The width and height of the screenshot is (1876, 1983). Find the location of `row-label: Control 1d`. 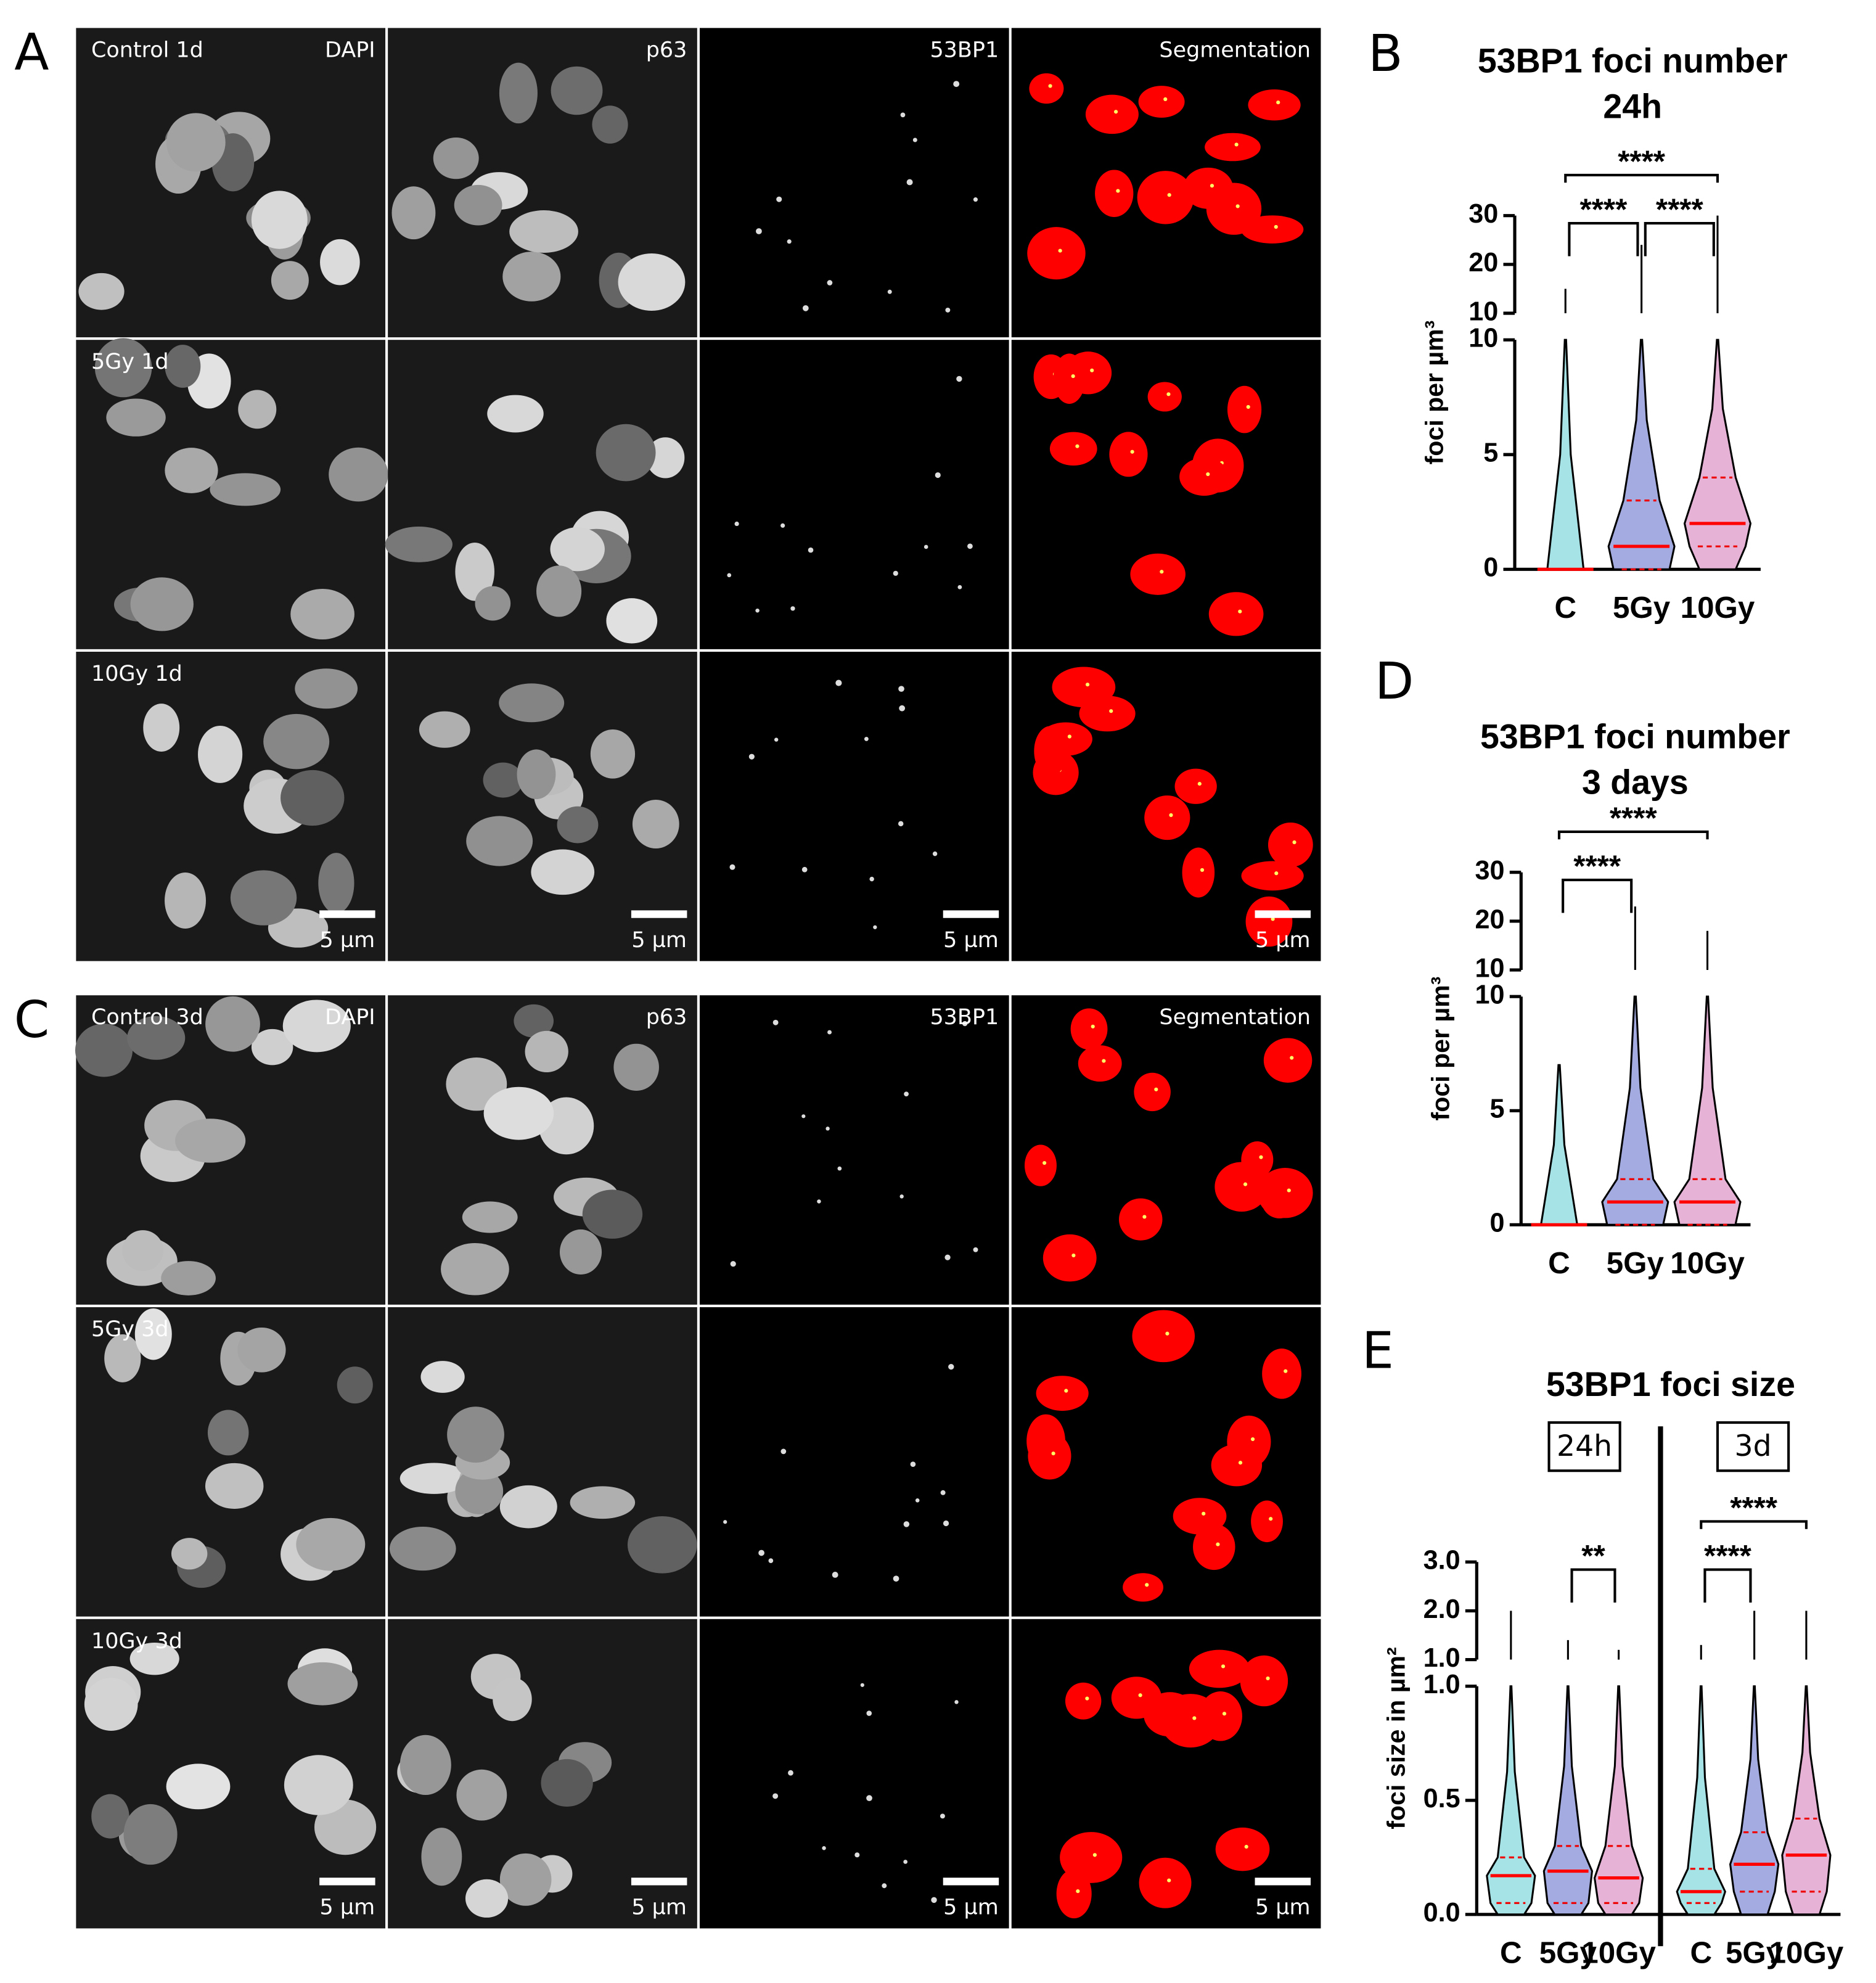

row-label: Control 1d is located at coordinates (147, 50).